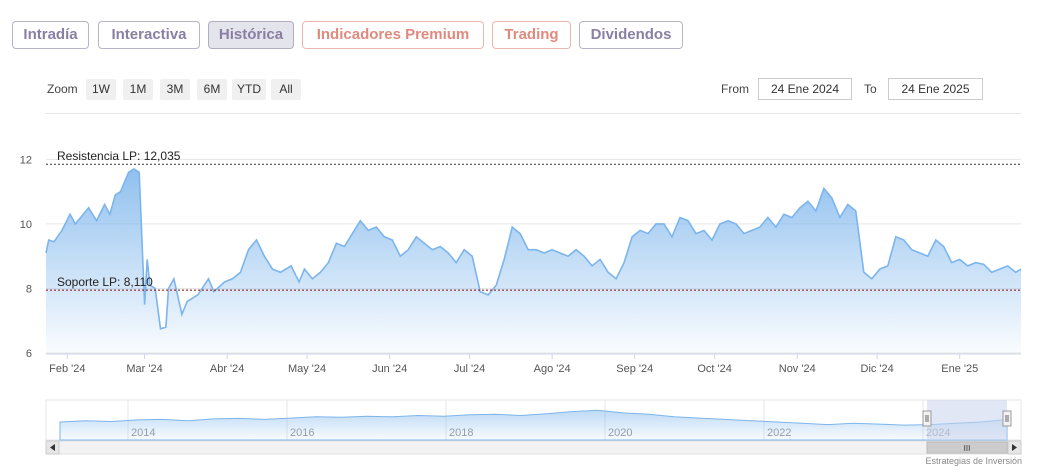 The width and height of the screenshot is (1039, 476). What do you see at coordinates (67, 369) in the screenshot?
I see `x-tick-label: Feb '24` at bounding box center [67, 369].